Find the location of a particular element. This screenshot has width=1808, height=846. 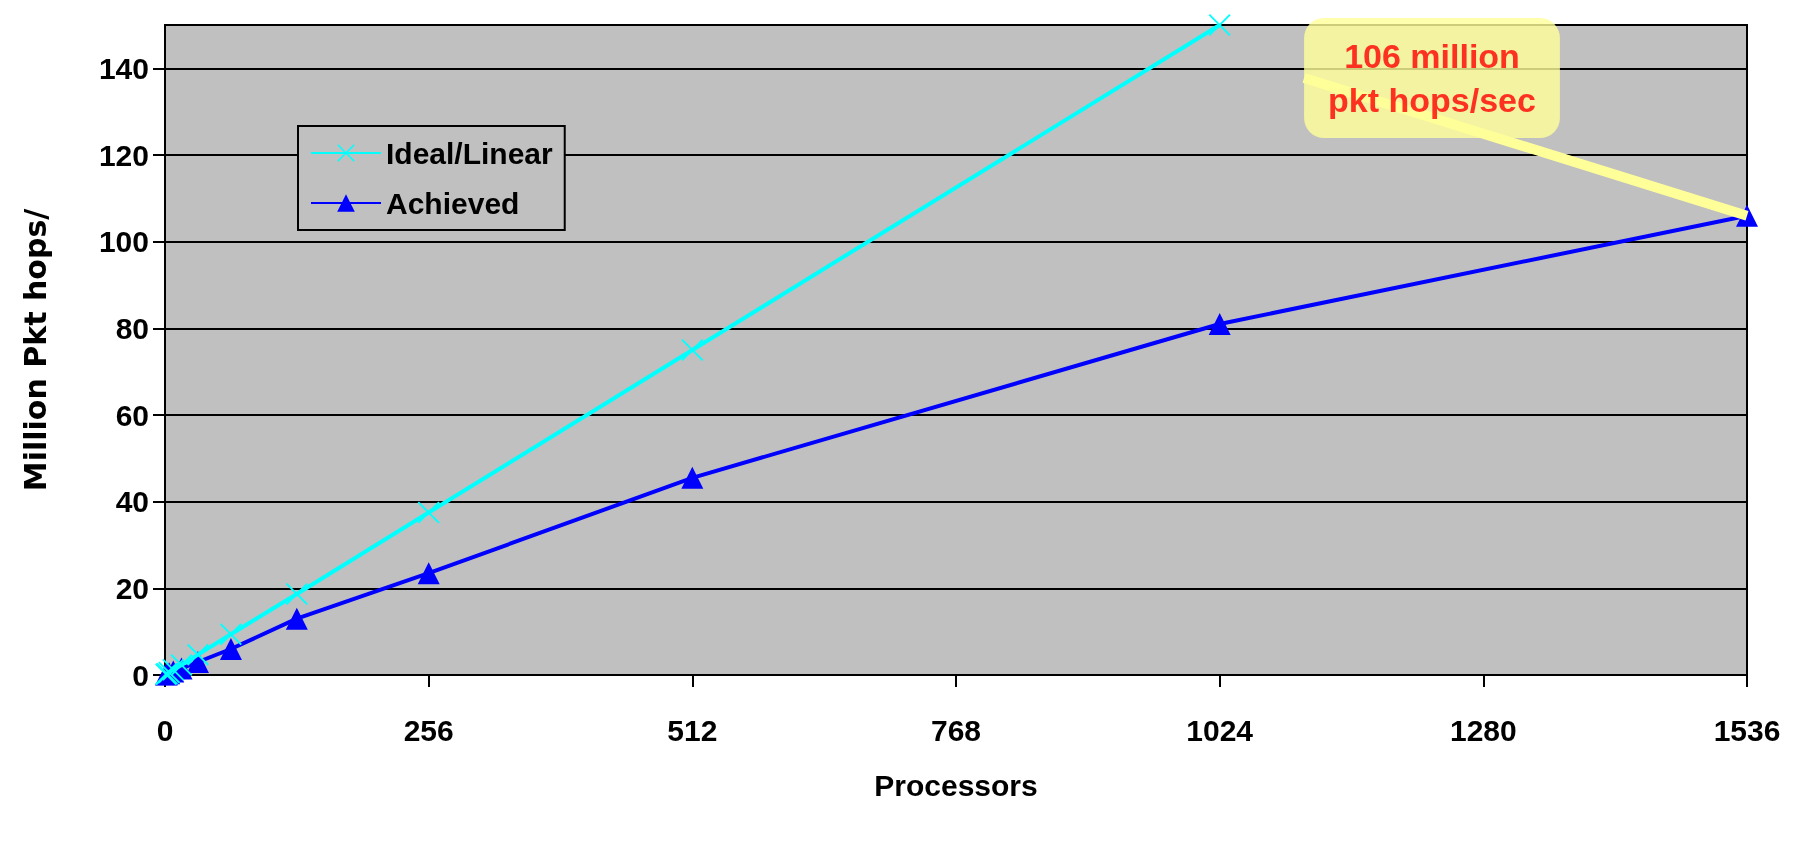

x-tick-label: 1280 is located at coordinates (1483, 730).